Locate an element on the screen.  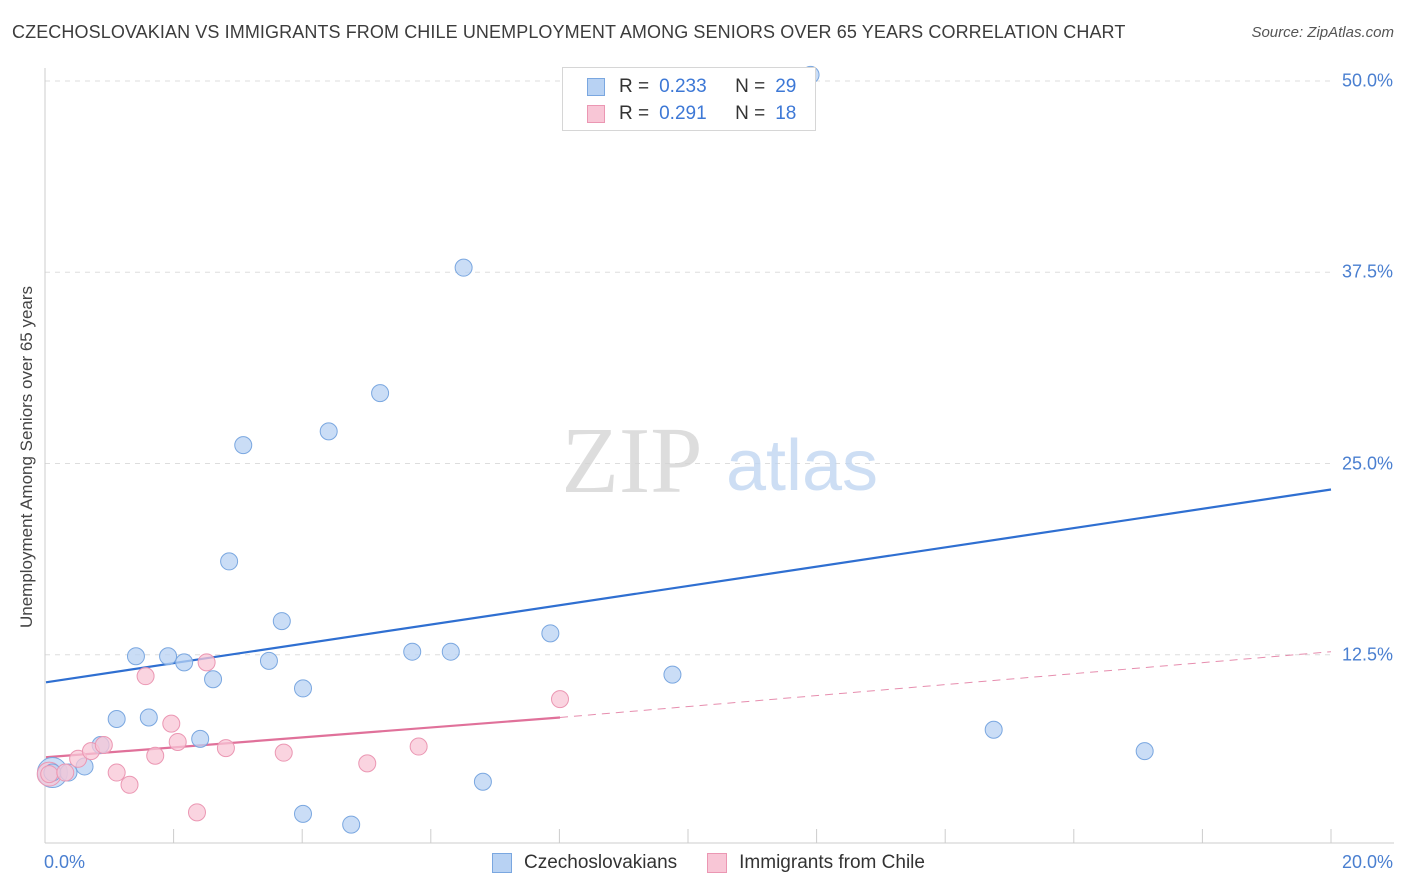
legend-row-czechoslovakians: R = 0.233 N = 29 is located at coordinates (691, 87).